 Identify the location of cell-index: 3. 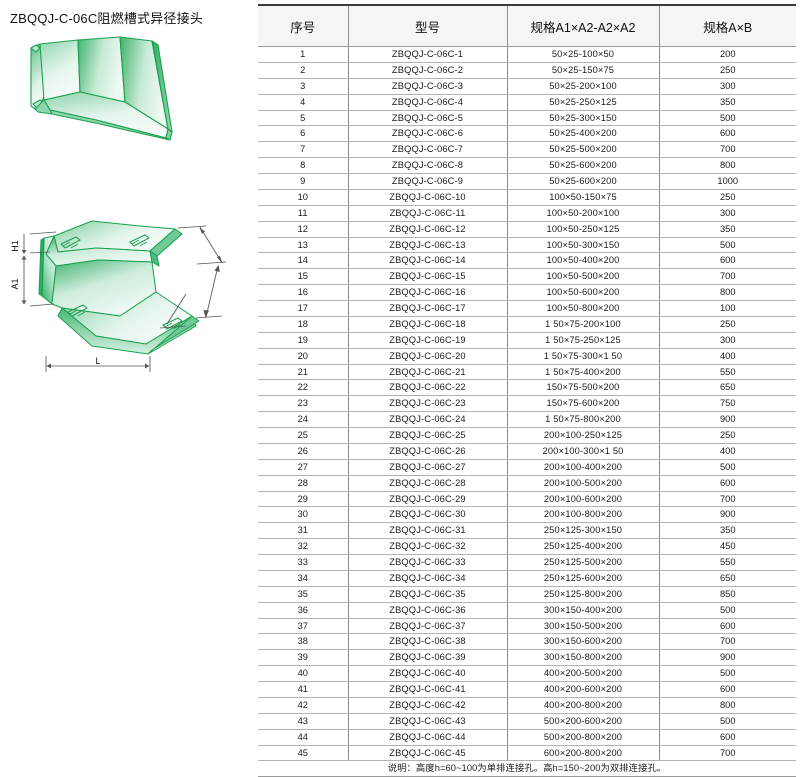
(303, 86).